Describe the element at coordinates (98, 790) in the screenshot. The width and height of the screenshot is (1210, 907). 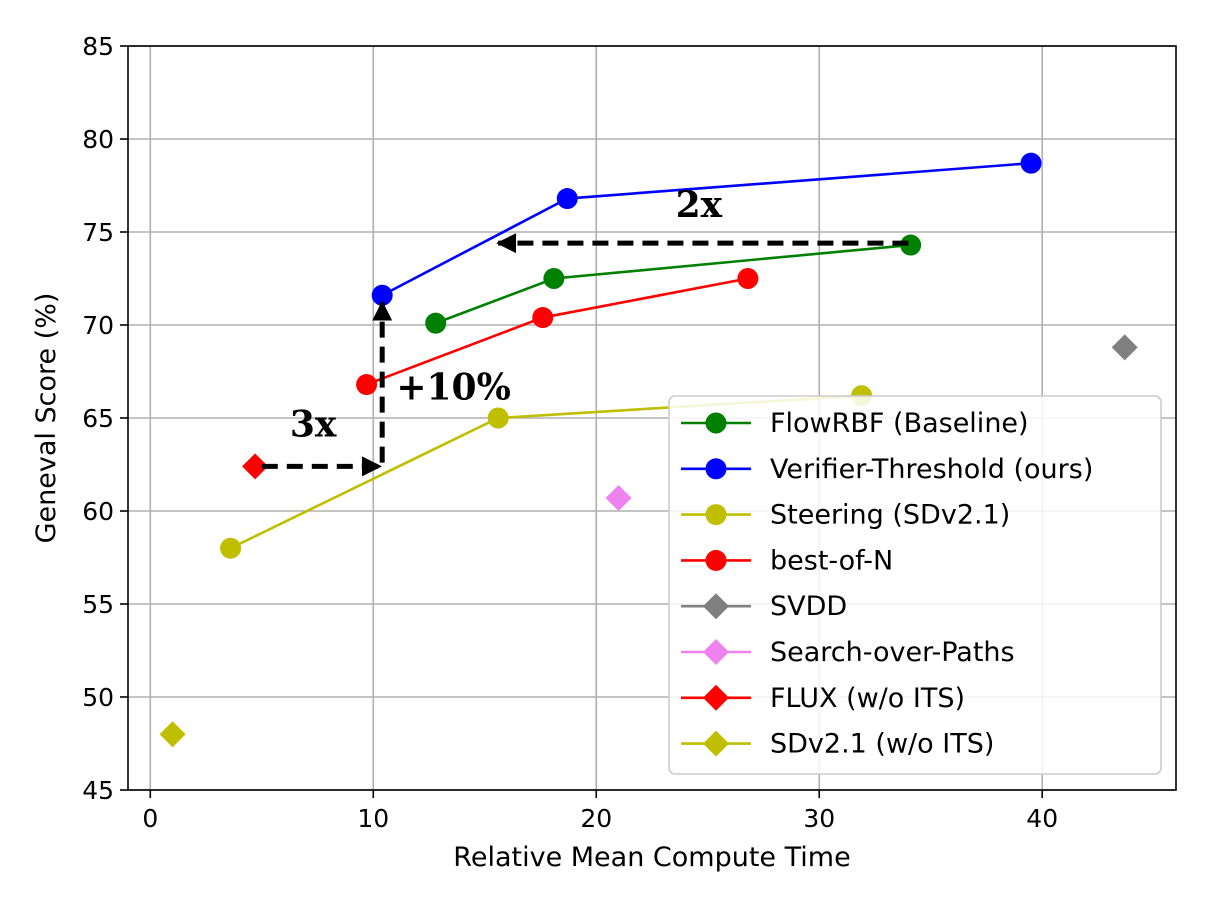
I see `y-tick-label: 45` at that location.